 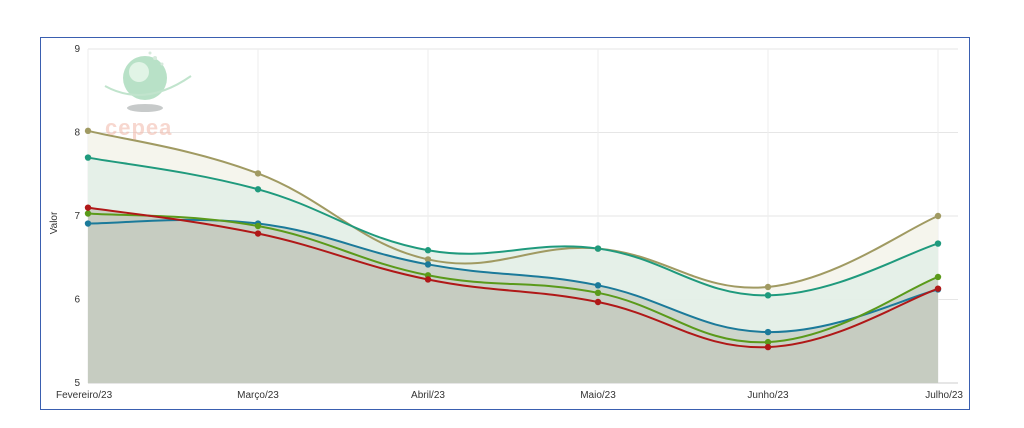 I want to click on globe-logo-icon, so click(x=148, y=81).